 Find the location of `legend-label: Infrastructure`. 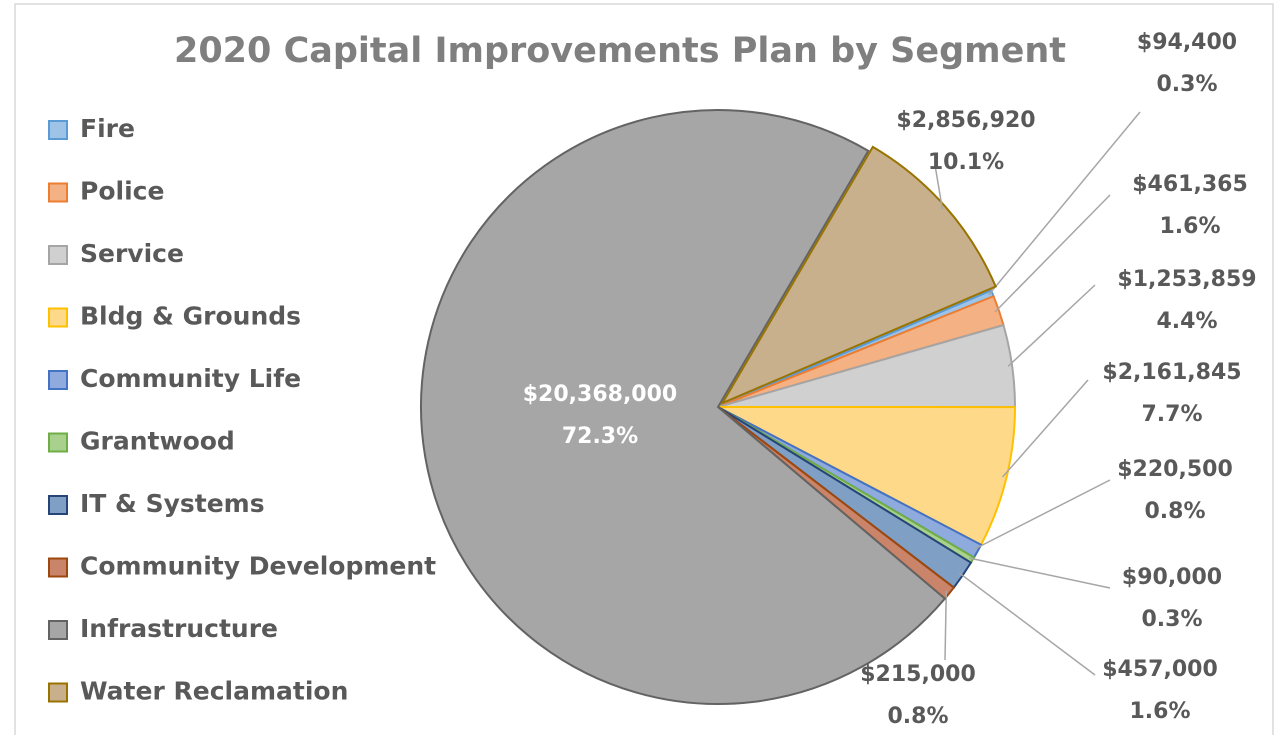

legend-label: Infrastructure is located at coordinates (179, 628).